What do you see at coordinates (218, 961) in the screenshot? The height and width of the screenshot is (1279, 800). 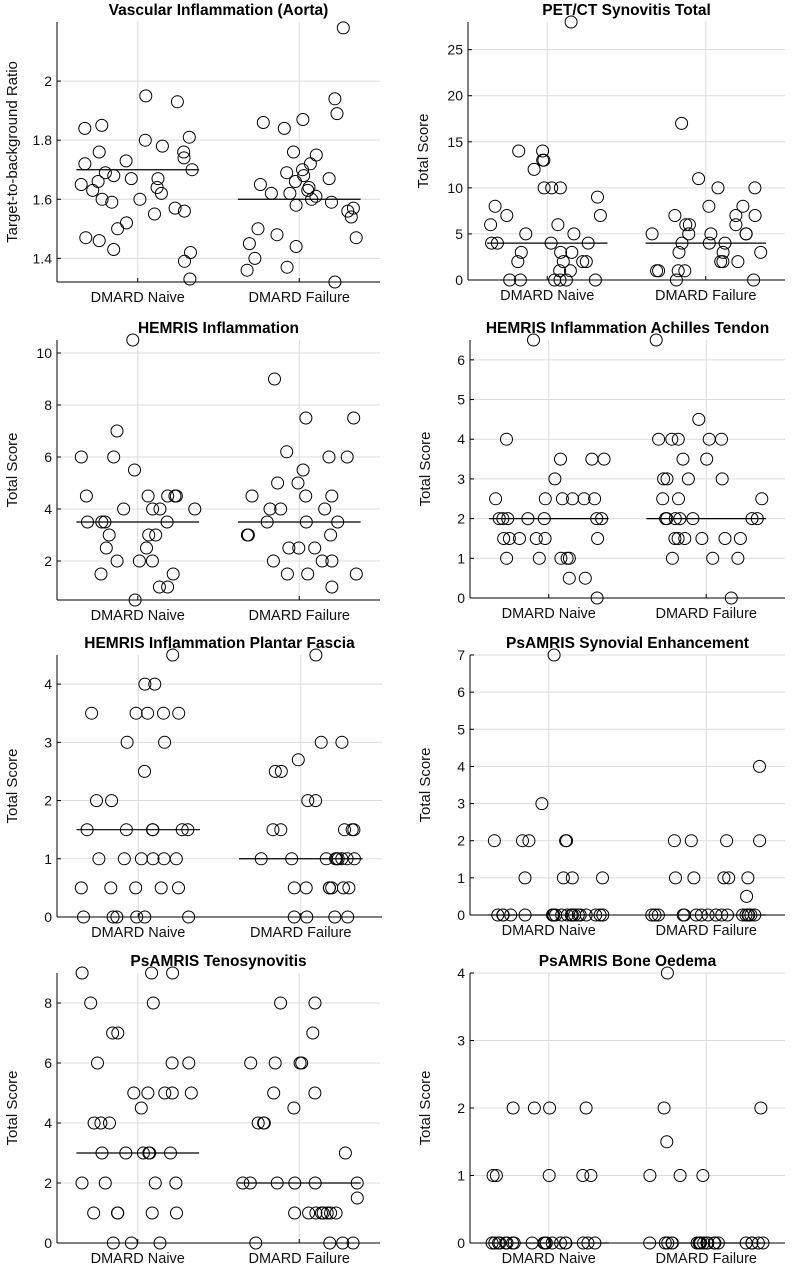 I see `subplot-title: PsAMRIS Tenosynovitis` at bounding box center [218, 961].